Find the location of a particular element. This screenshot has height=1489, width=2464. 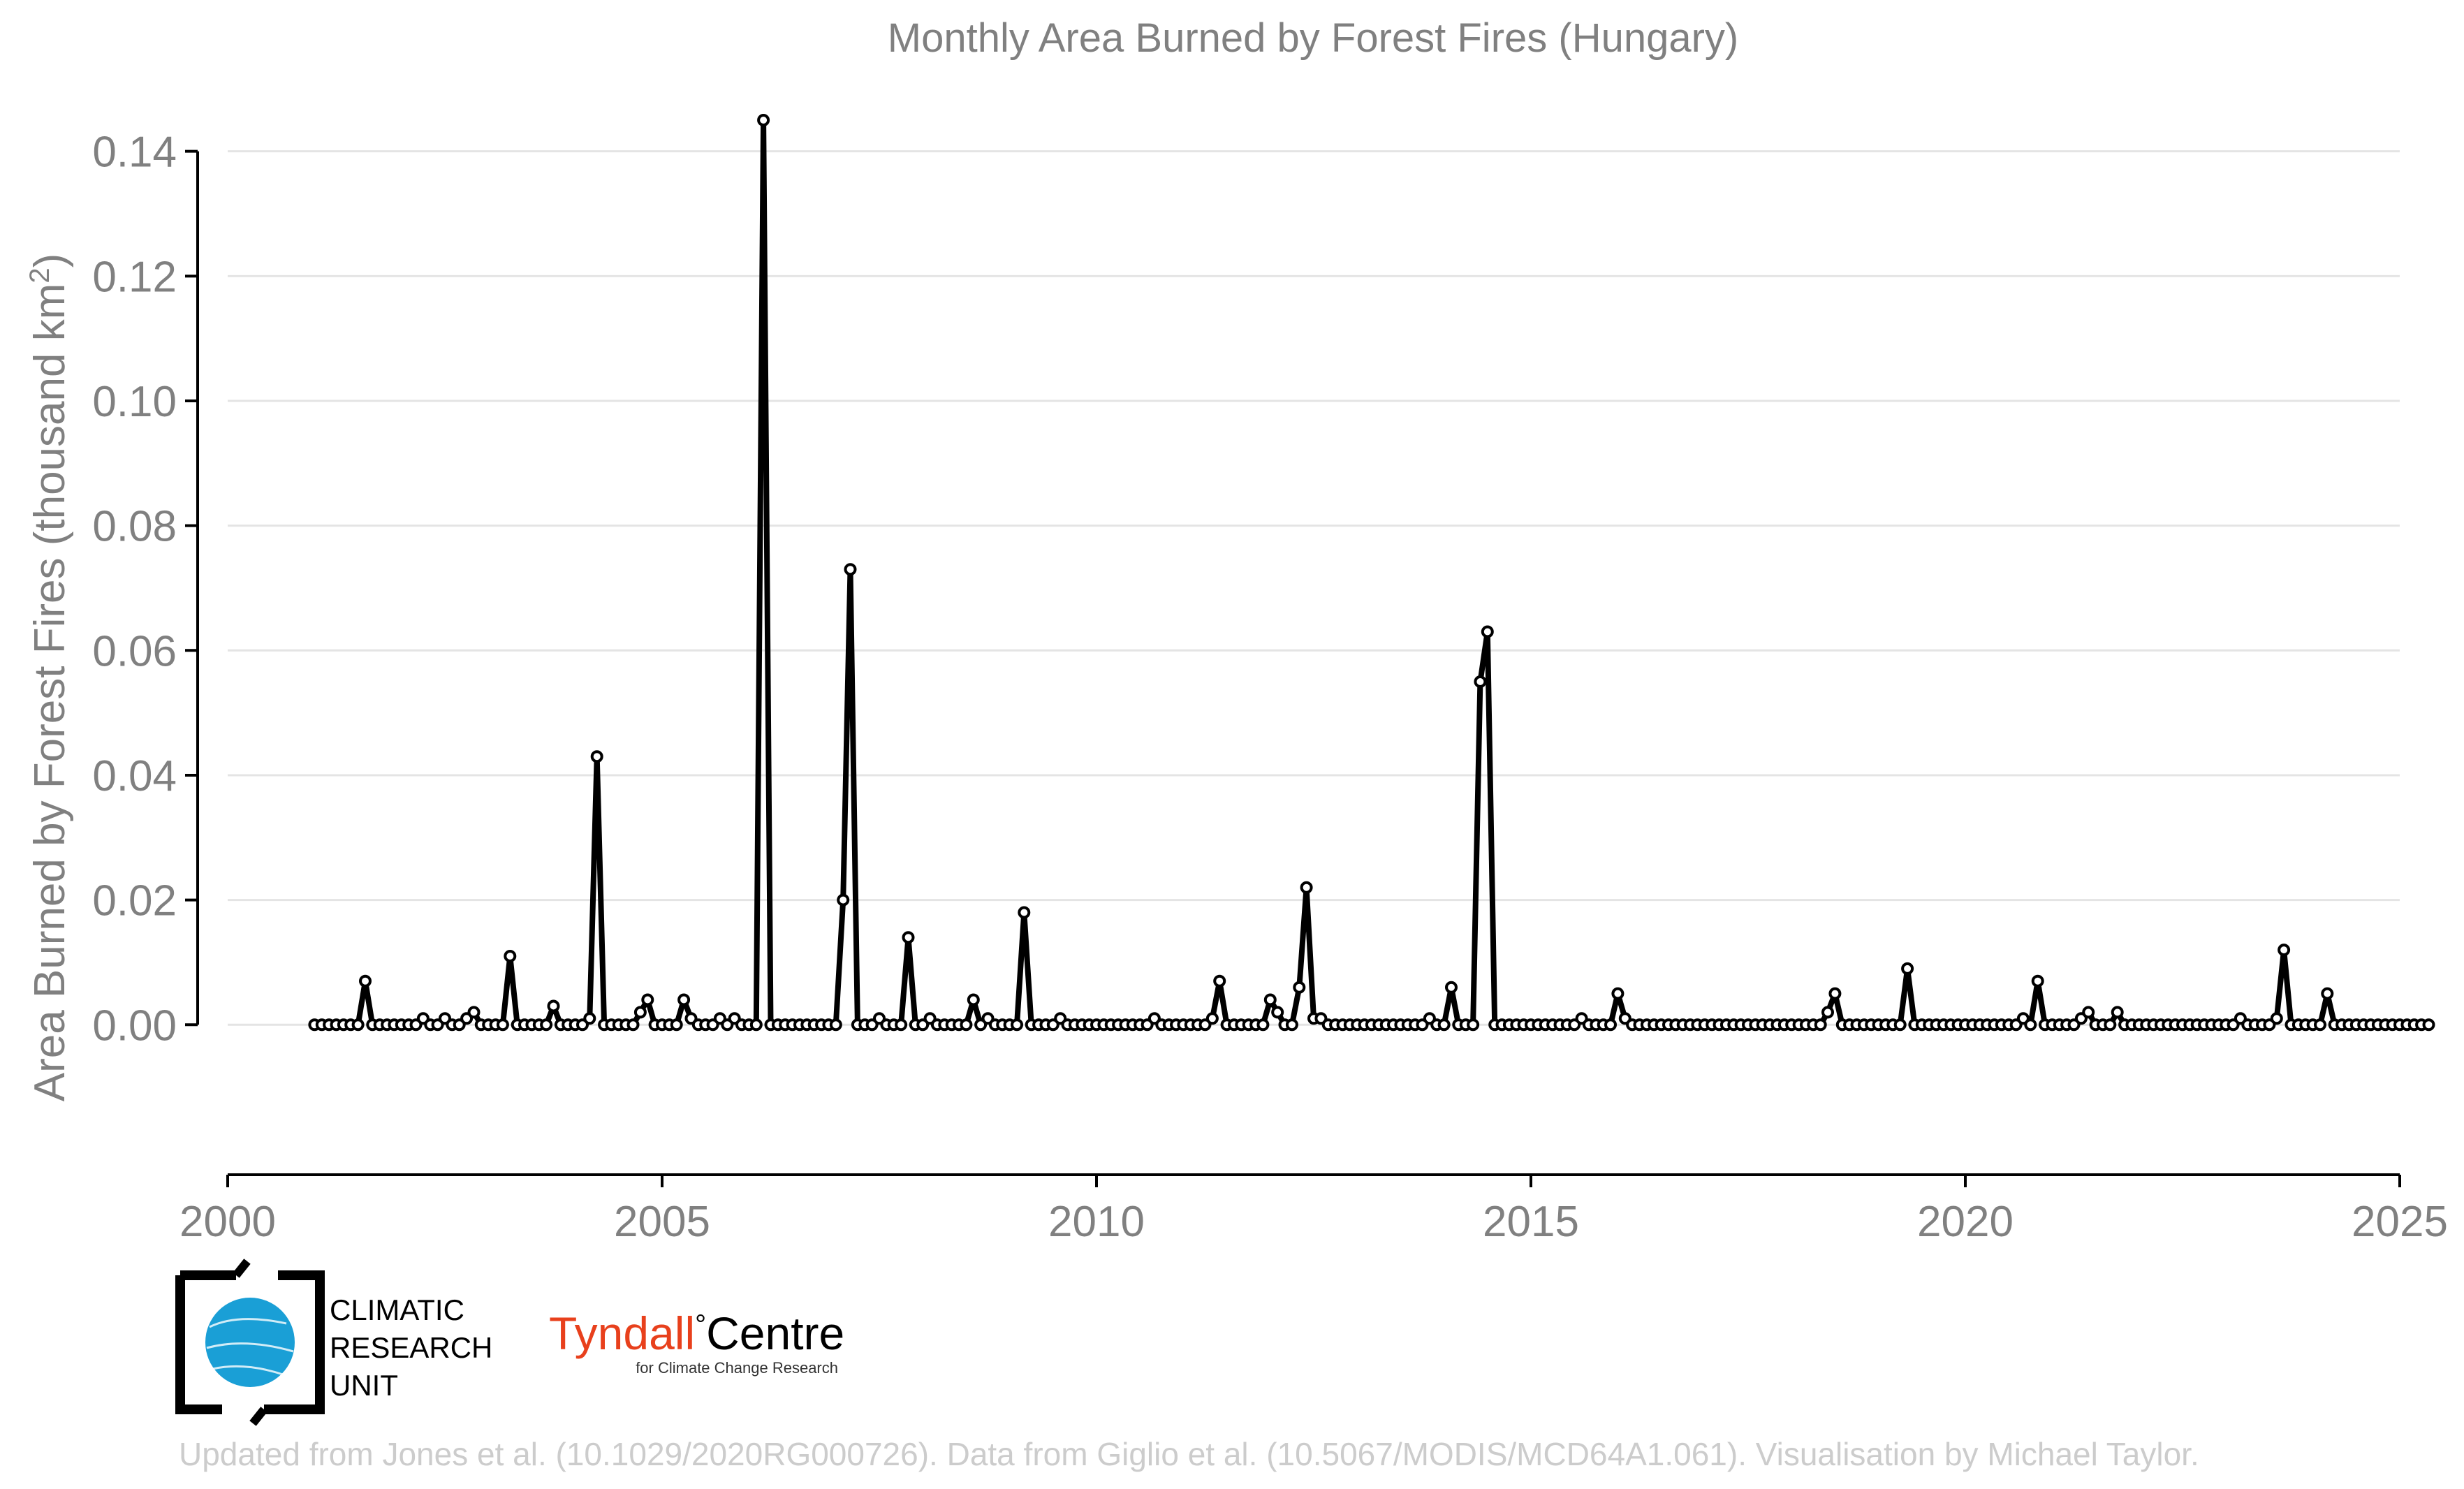

y-tick-label: 0.10 is located at coordinates (134, 402).